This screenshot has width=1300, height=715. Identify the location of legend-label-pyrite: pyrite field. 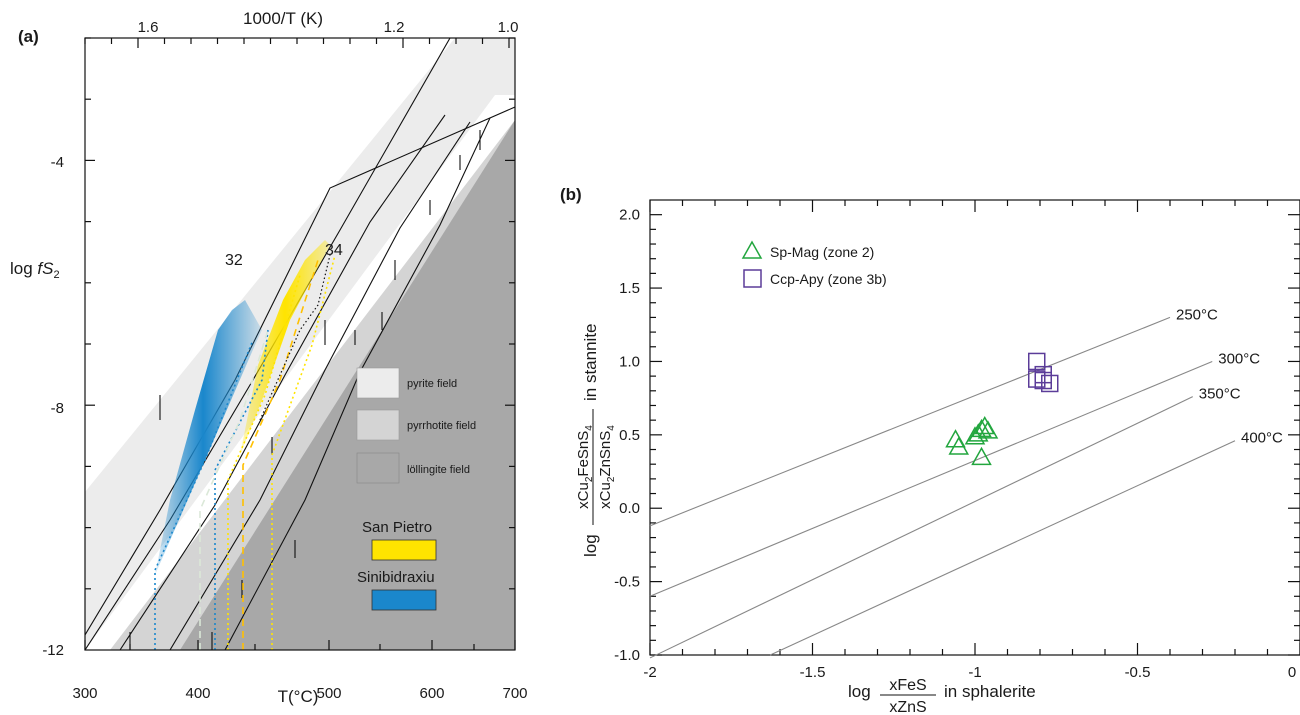
(432, 384).